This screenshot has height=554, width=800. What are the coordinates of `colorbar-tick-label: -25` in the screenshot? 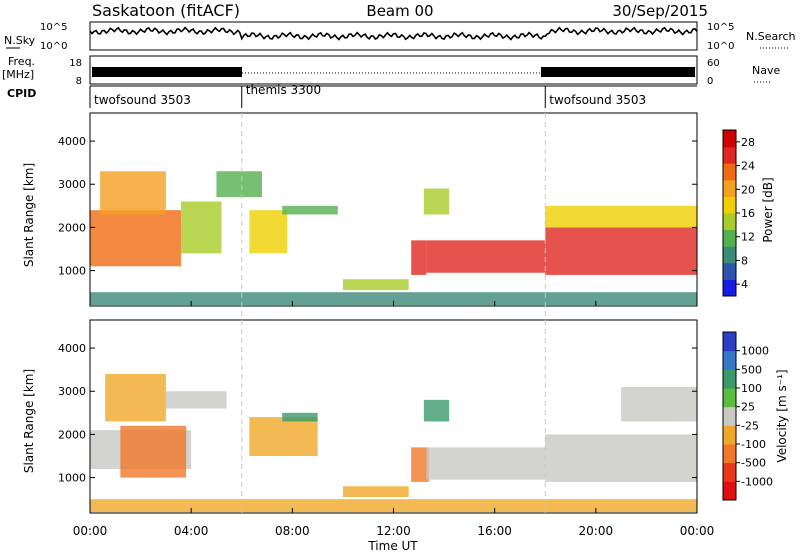 It's located at (750, 425).